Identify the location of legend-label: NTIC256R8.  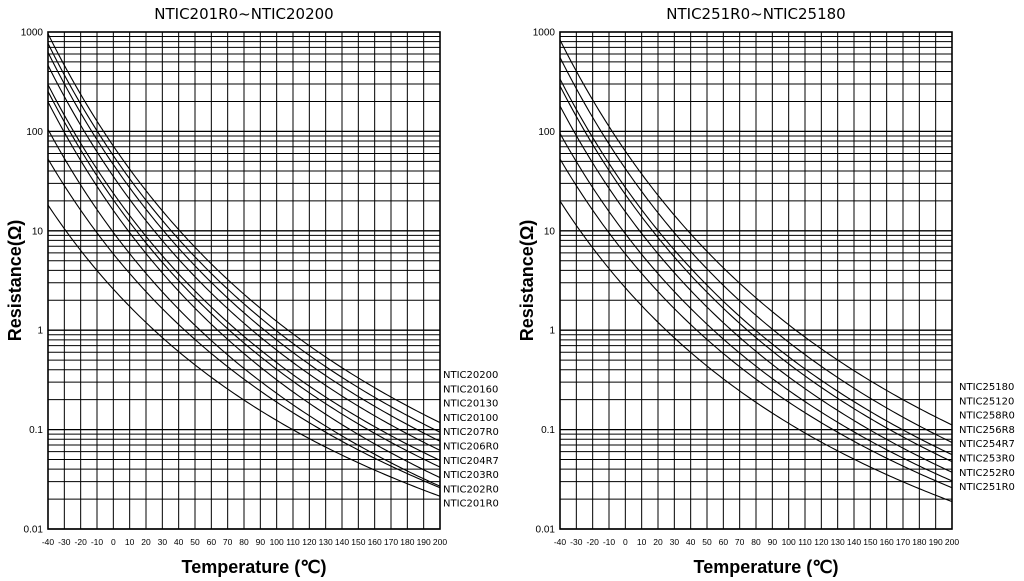
(987, 430).